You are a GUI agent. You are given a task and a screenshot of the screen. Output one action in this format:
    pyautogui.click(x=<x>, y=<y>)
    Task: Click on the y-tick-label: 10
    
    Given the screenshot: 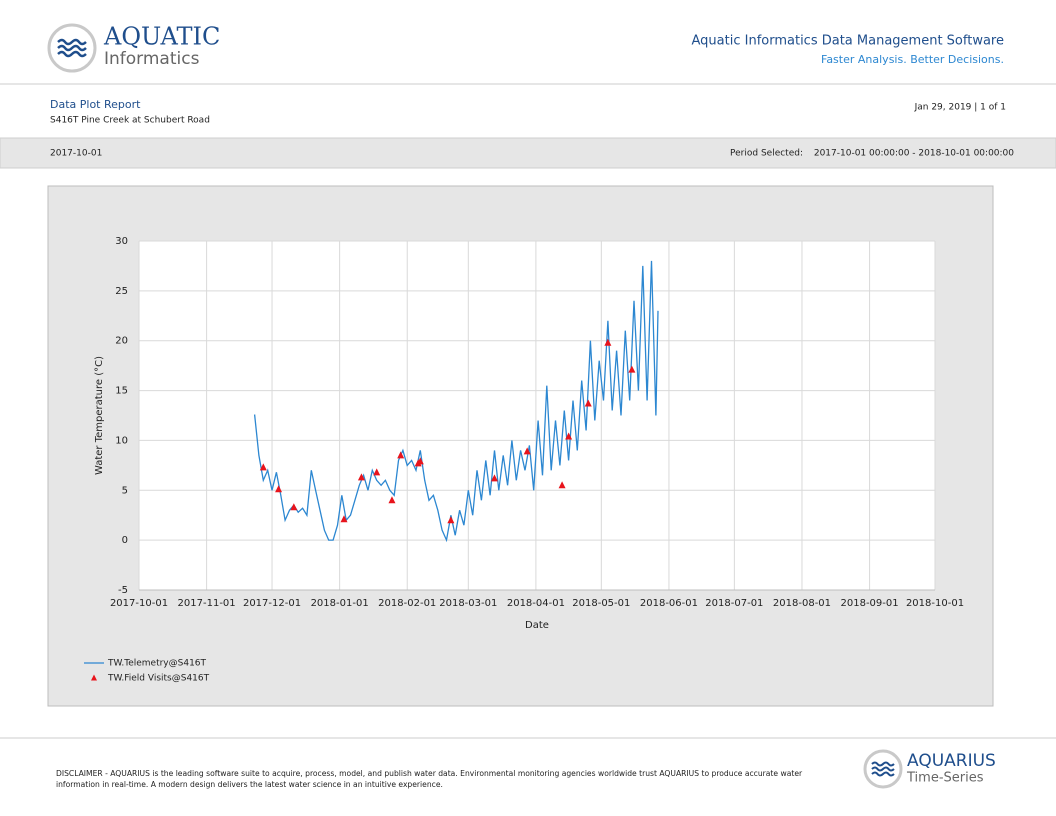 What is the action you would take?
    pyautogui.click(x=121, y=440)
    